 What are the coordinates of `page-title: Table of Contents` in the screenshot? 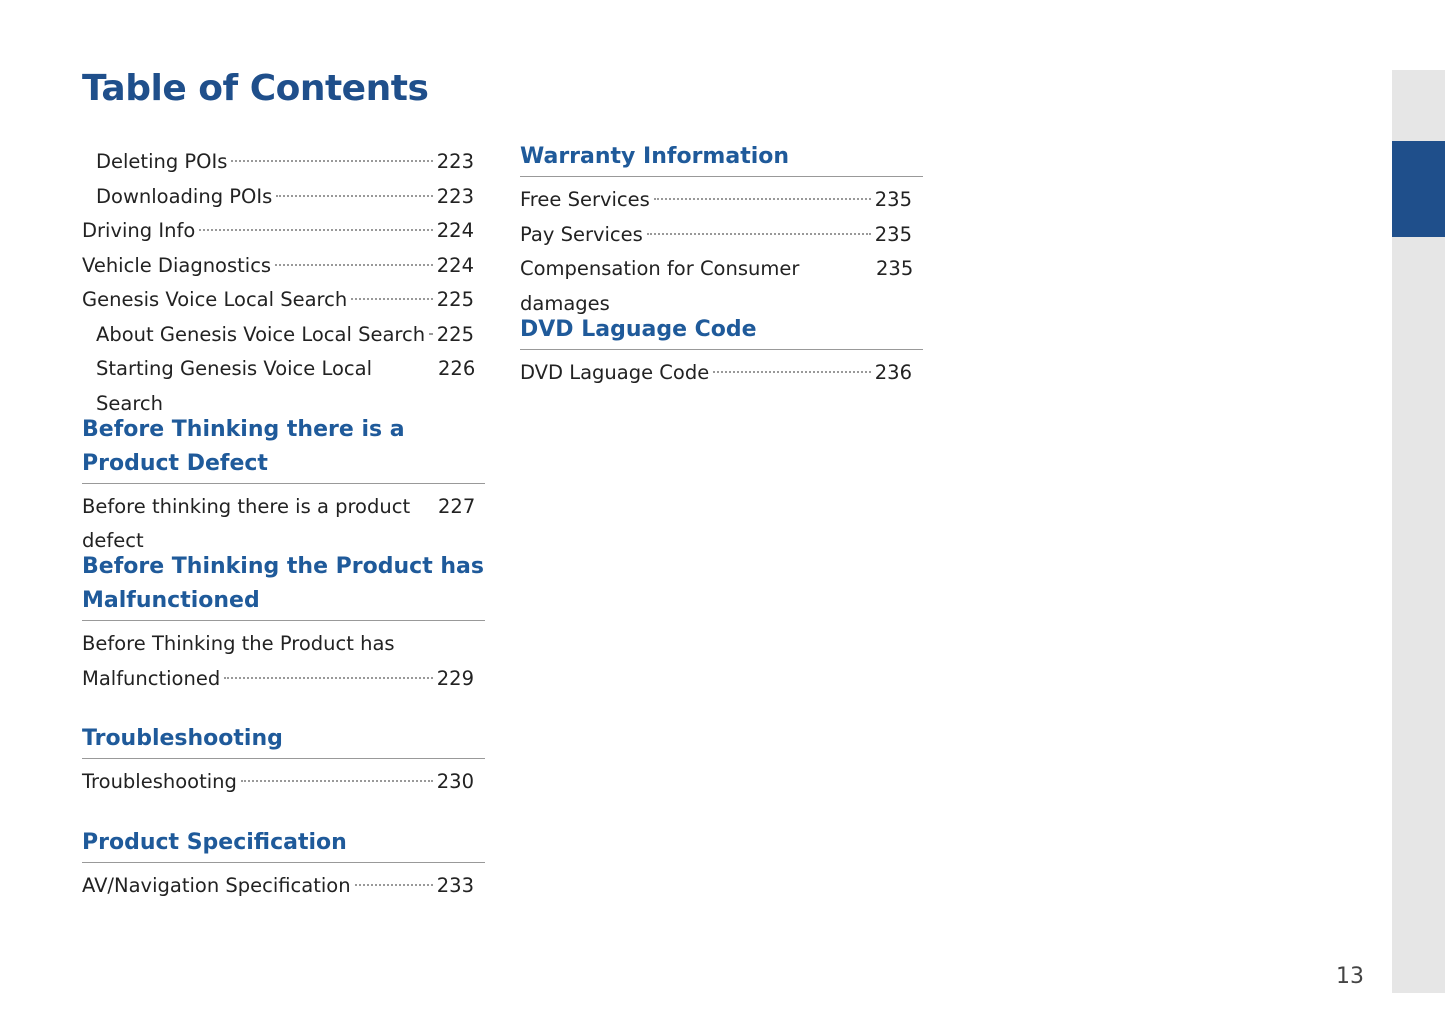 It's located at (255, 88).